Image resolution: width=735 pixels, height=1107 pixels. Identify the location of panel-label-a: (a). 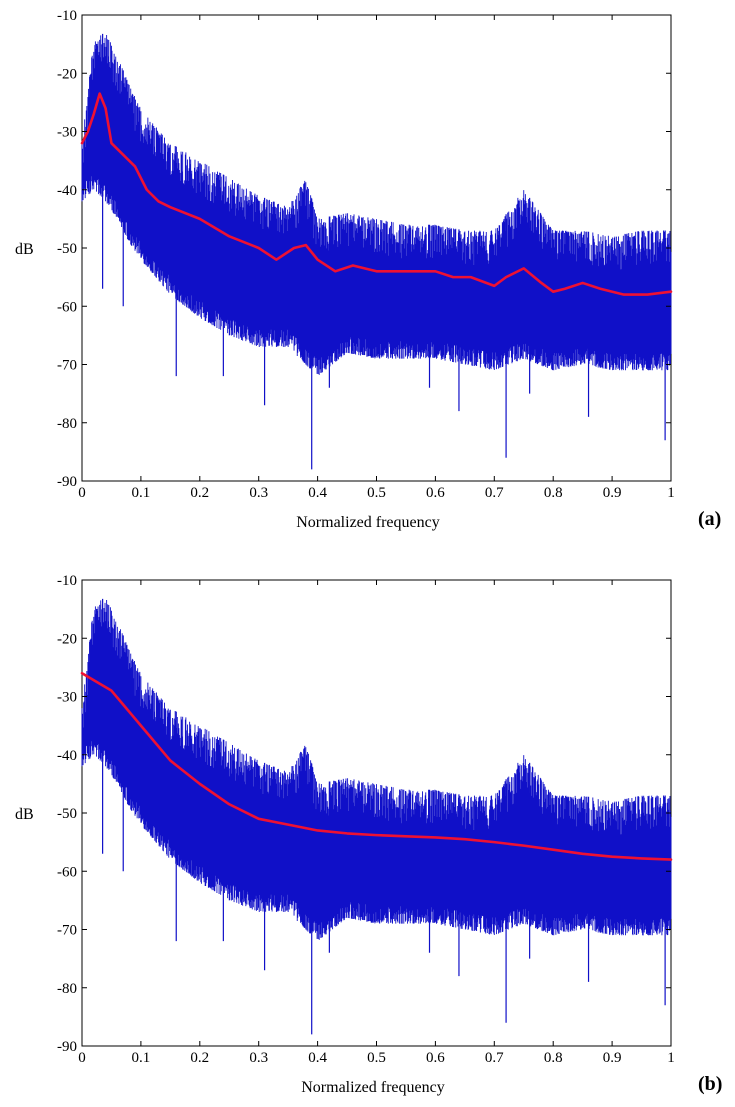
(709, 519).